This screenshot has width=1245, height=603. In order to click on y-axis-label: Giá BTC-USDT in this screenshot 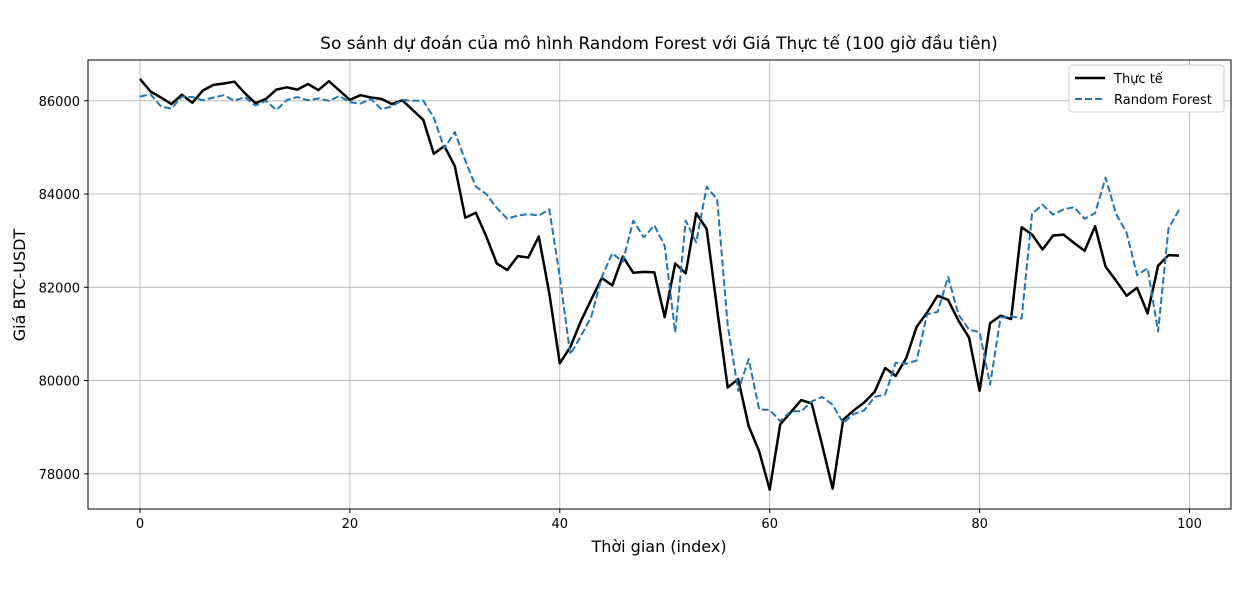, I will do `click(19, 285)`.